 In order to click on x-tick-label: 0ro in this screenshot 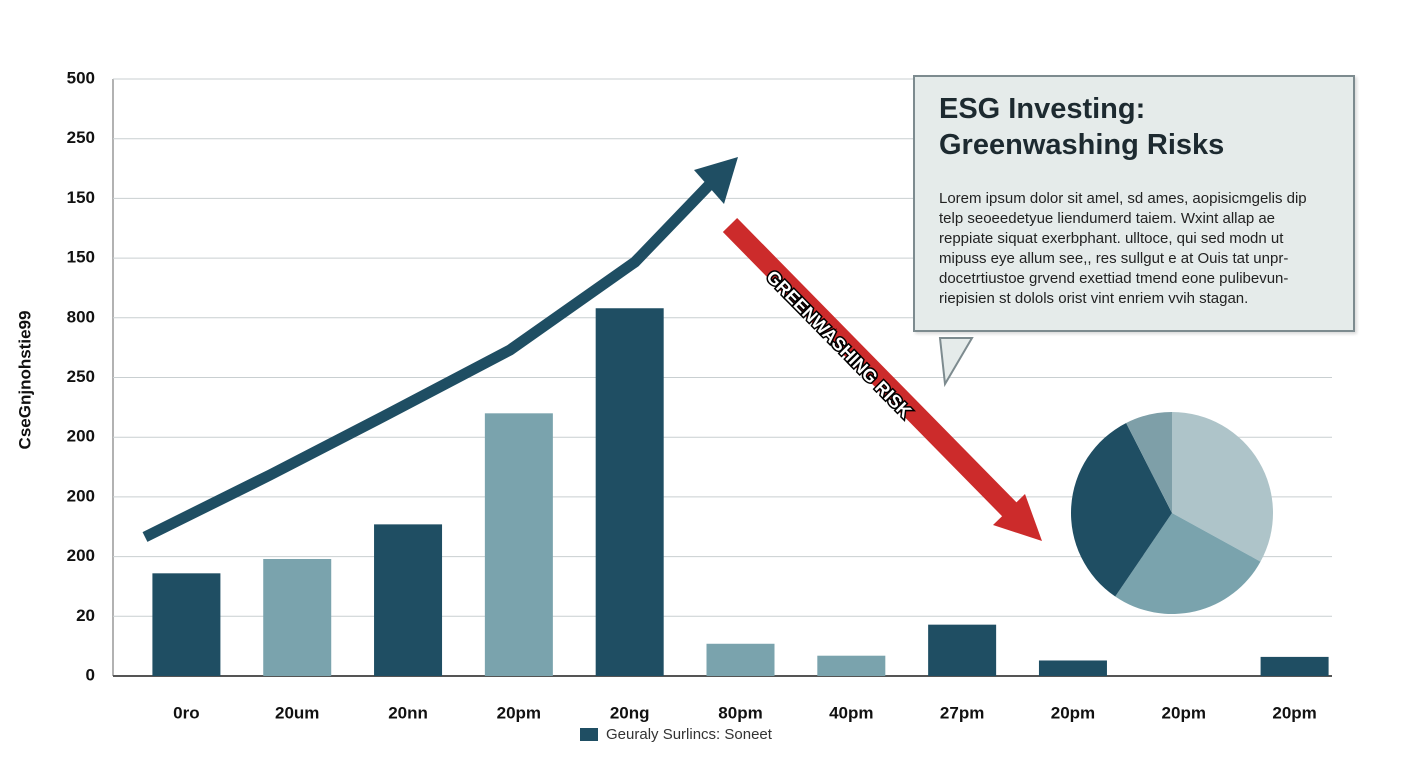, I will do `click(186, 712)`.